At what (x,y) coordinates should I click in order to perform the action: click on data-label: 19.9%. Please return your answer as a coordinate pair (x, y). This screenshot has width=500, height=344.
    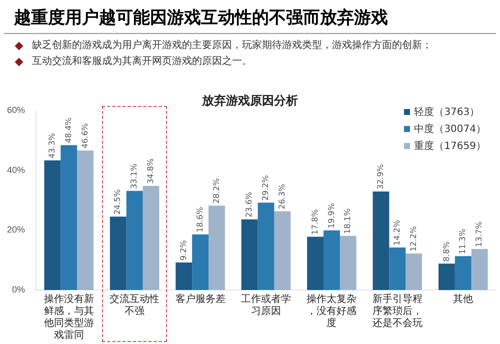
    Looking at the image, I should click on (331, 215).